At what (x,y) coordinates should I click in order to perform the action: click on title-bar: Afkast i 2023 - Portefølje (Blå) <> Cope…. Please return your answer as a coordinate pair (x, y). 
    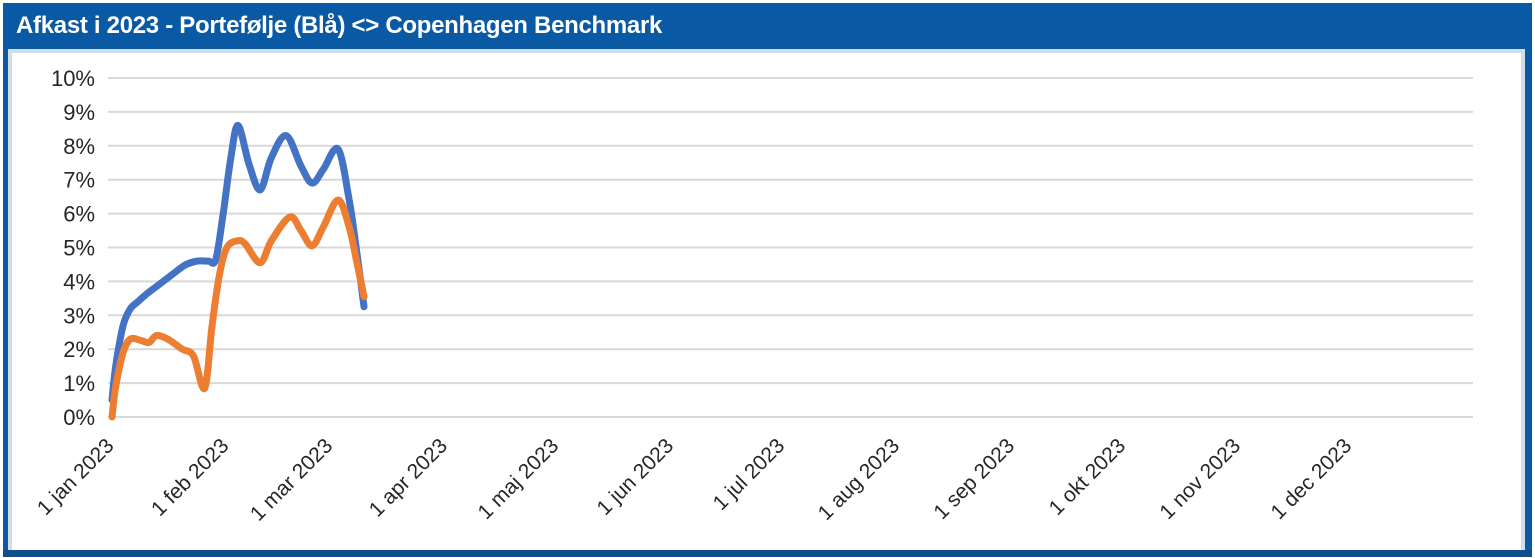
    Looking at the image, I should click on (767, 26).